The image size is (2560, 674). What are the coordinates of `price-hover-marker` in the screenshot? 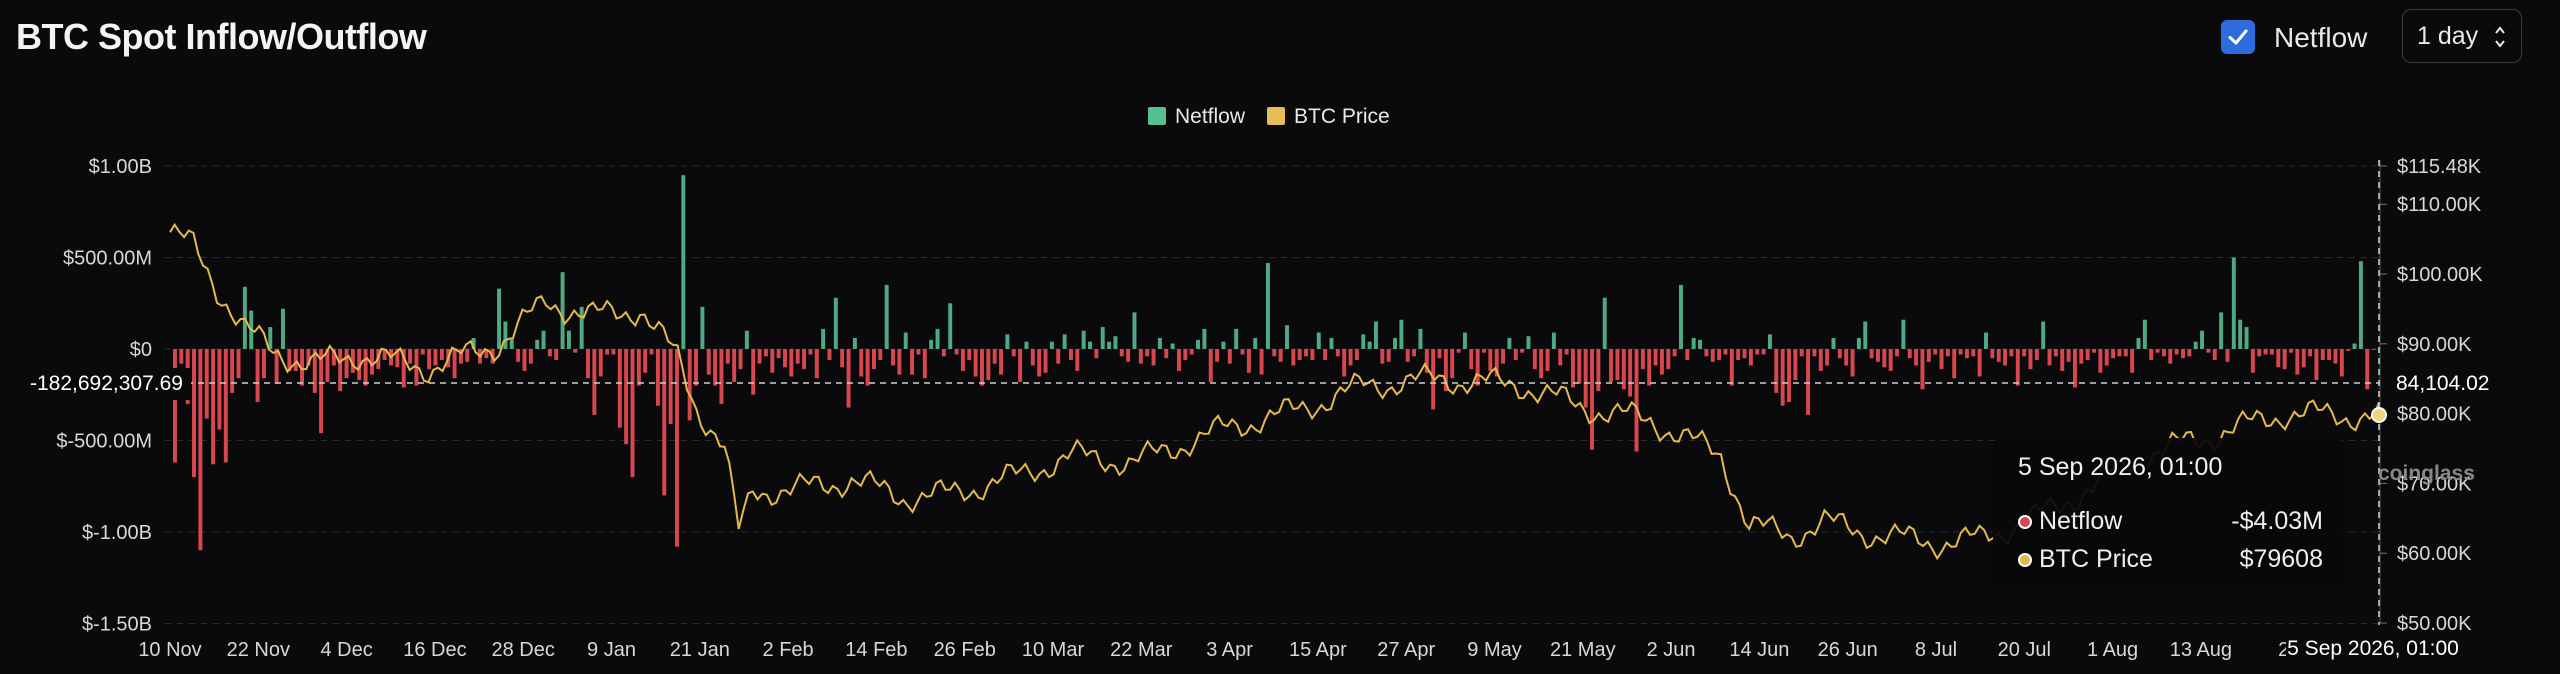 It's located at (2379, 415).